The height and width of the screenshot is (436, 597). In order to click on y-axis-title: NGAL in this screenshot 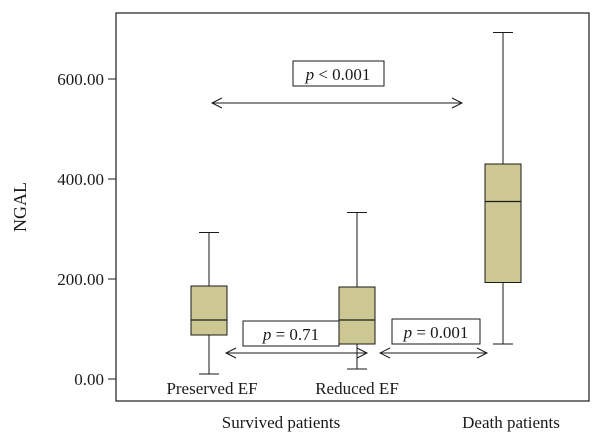, I will do `click(20, 207)`.